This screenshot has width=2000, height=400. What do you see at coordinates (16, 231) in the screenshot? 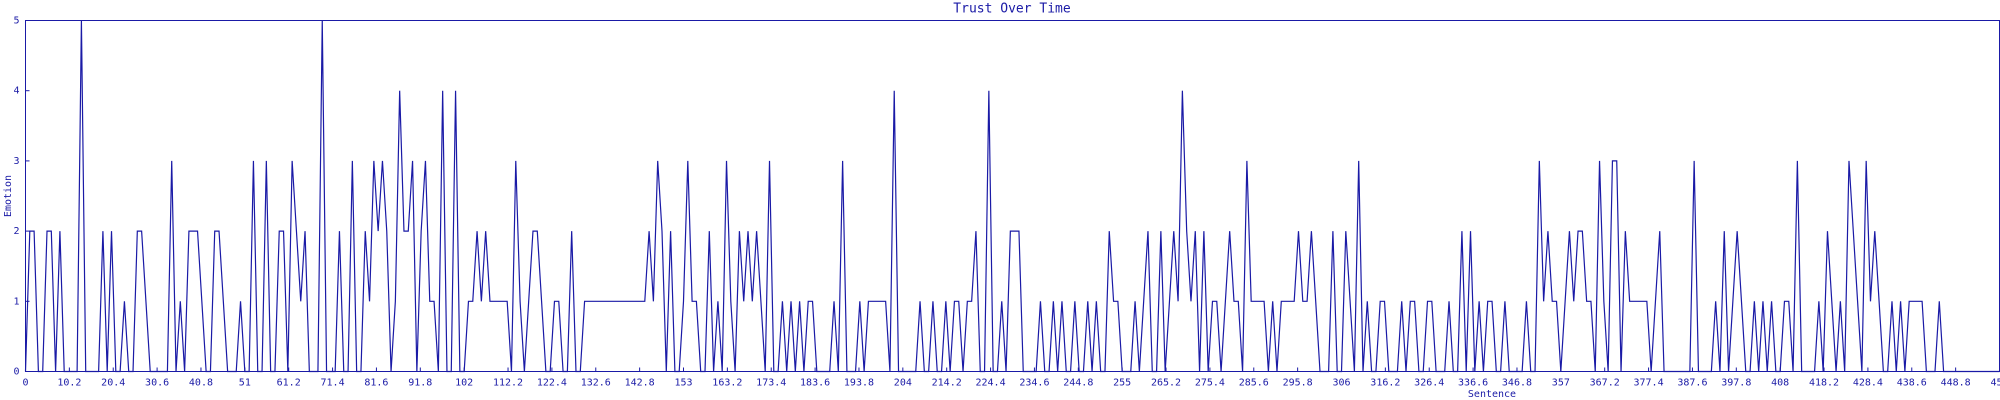
I see `y-tick-label: 2` at bounding box center [16, 231].